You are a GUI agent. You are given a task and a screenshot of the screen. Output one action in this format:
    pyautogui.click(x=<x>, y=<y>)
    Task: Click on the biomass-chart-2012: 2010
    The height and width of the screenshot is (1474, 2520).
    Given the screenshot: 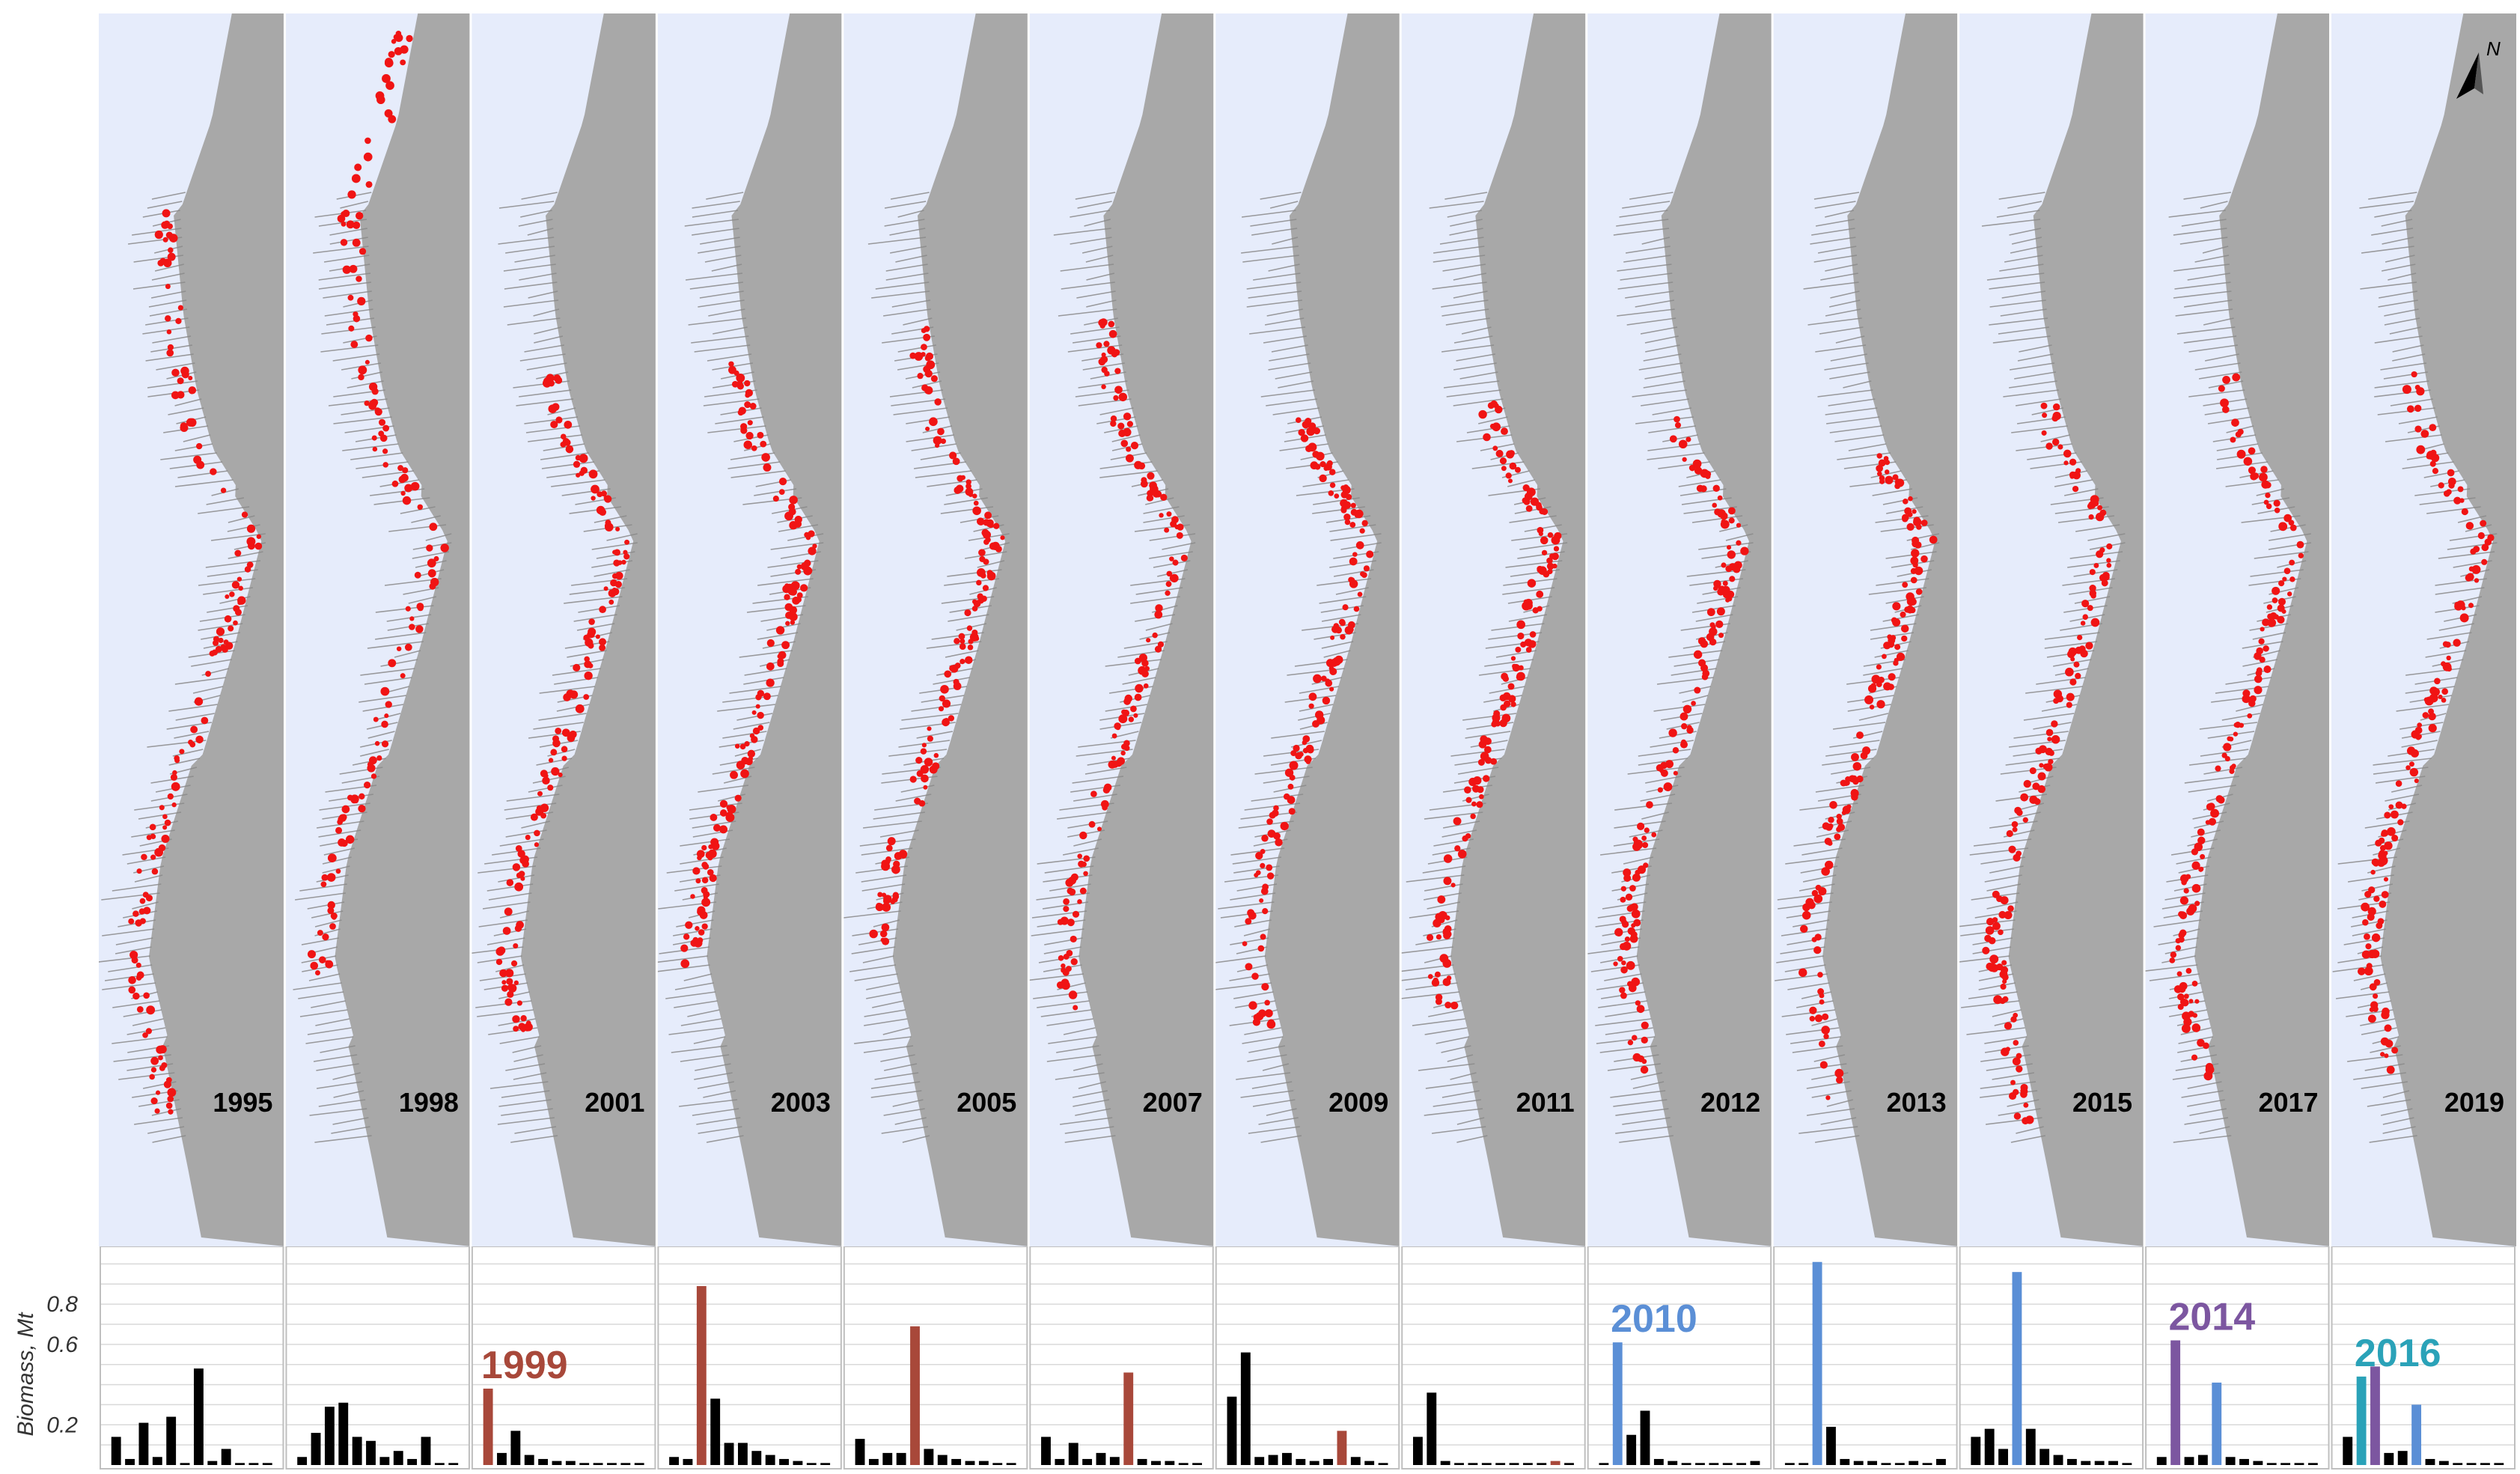 What is the action you would take?
    pyautogui.click(x=1679, y=1358)
    